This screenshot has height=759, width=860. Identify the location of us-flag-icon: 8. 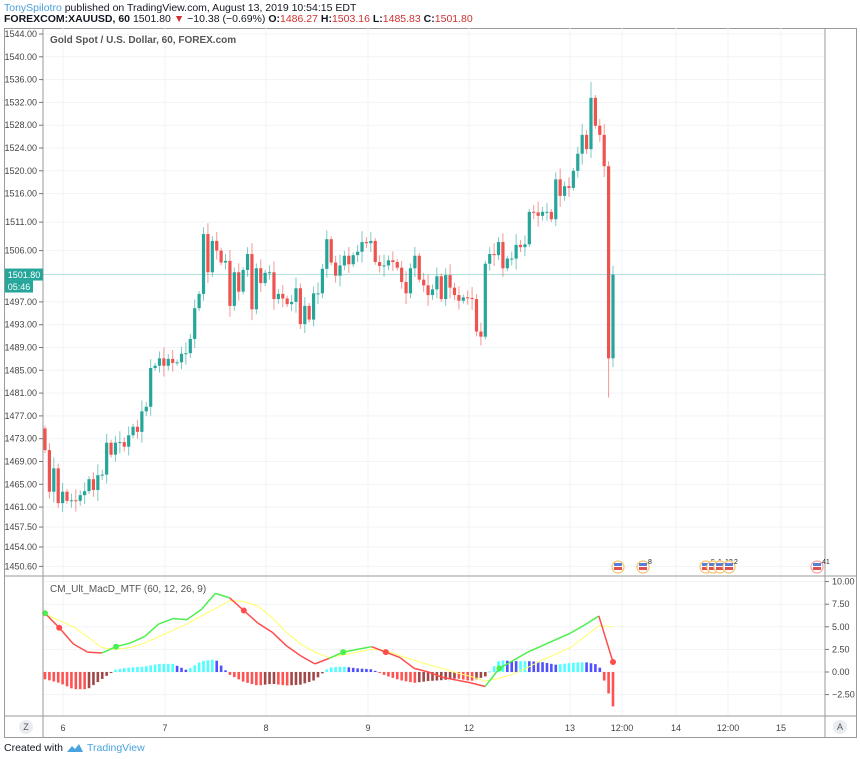
(644, 566).